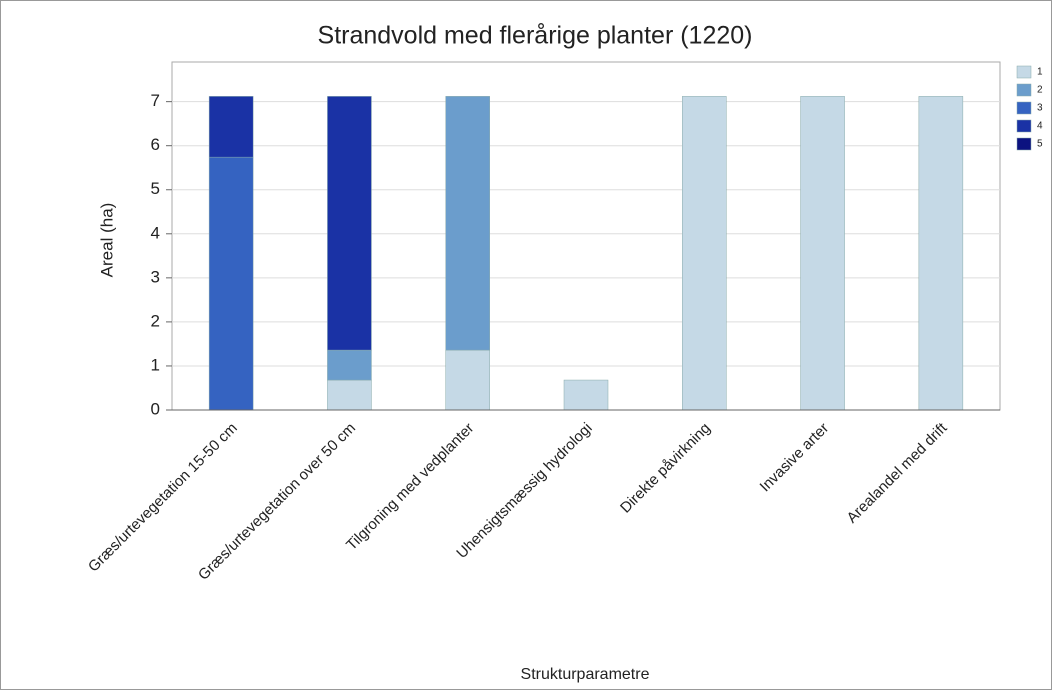  Describe the element at coordinates (155, 276) in the screenshot. I see `y-tick-label: 3` at that location.